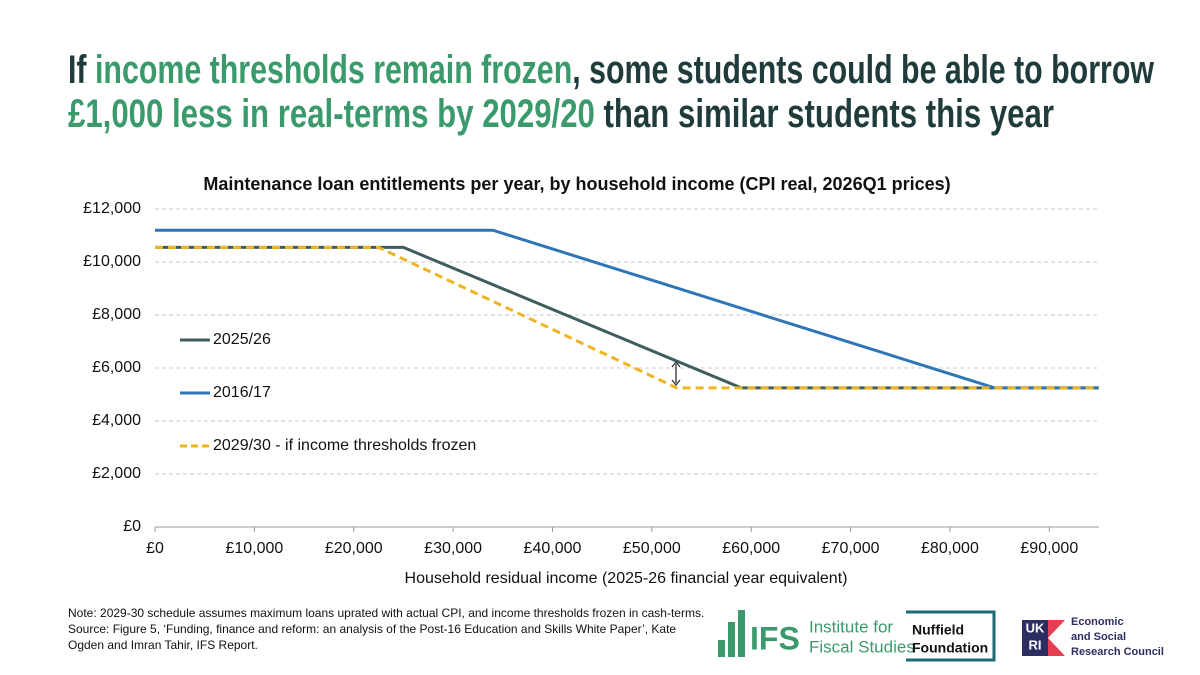 This screenshot has height=675, width=1200. Describe the element at coordinates (112, 261) in the screenshot. I see `y-tick-label: £10,000` at that location.